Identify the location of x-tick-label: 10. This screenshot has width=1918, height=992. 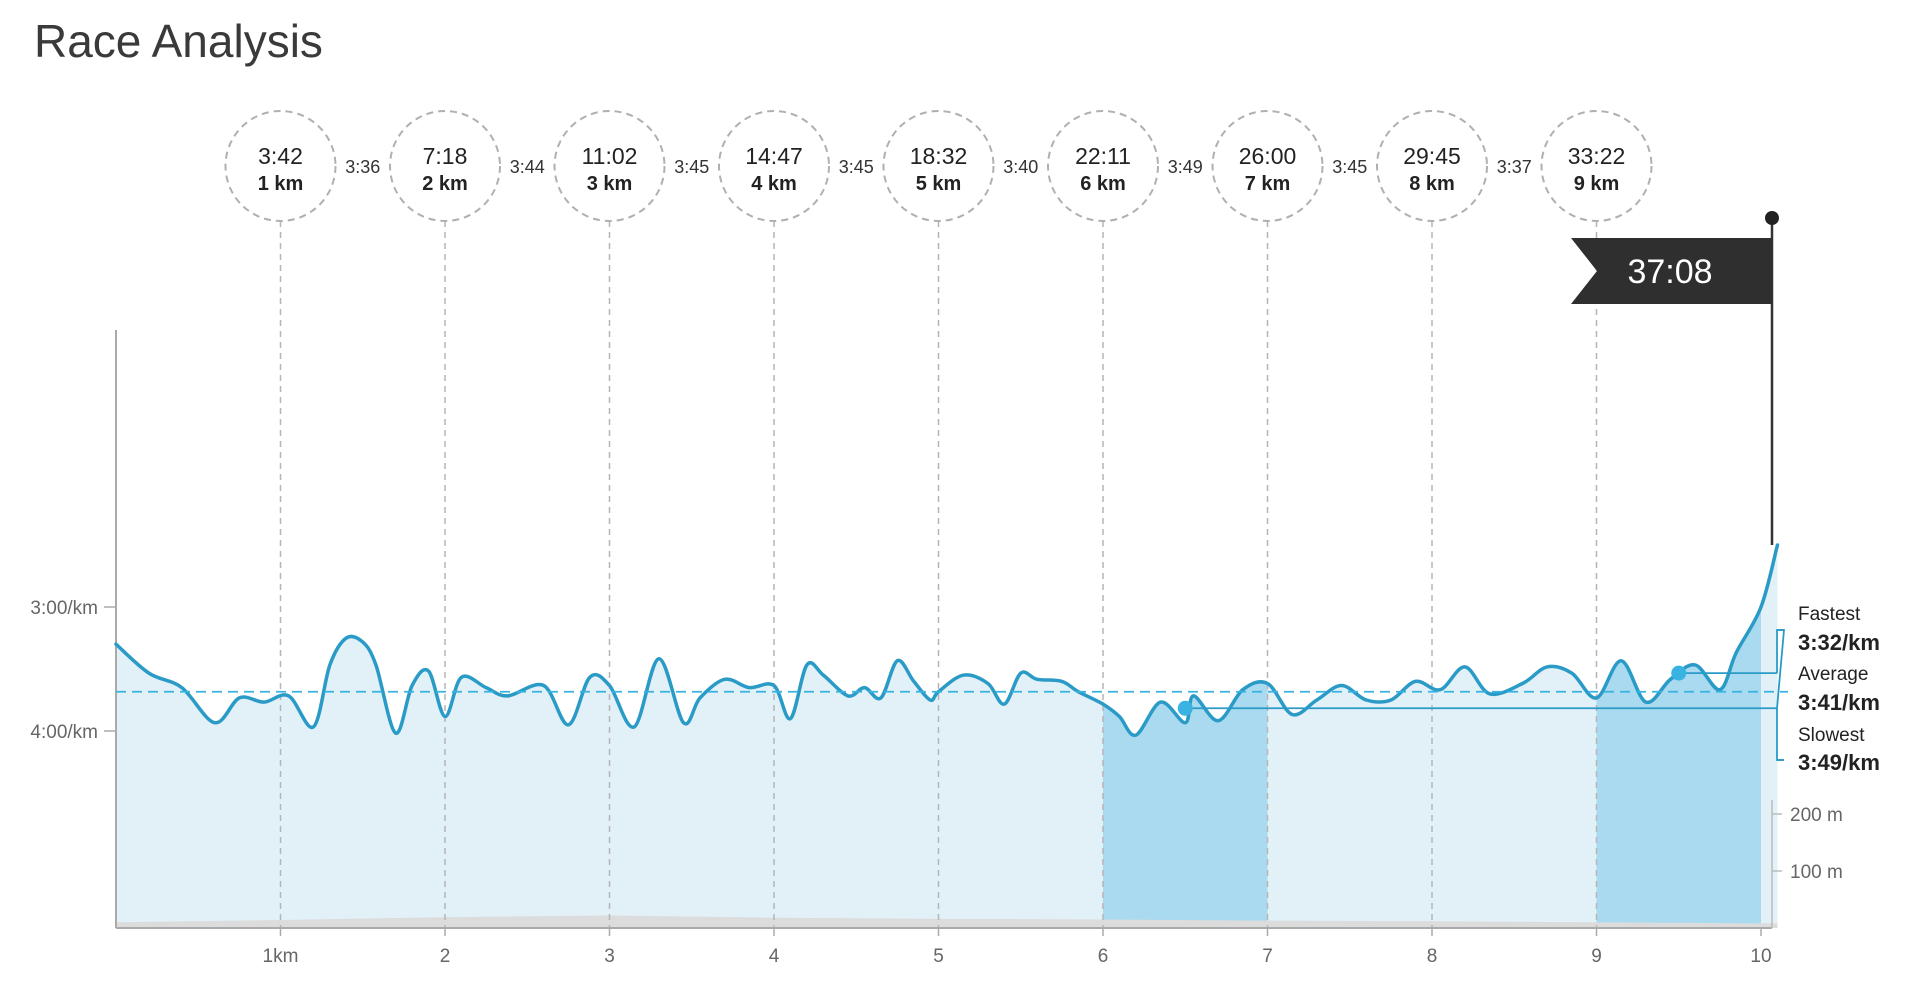
(1760, 956).